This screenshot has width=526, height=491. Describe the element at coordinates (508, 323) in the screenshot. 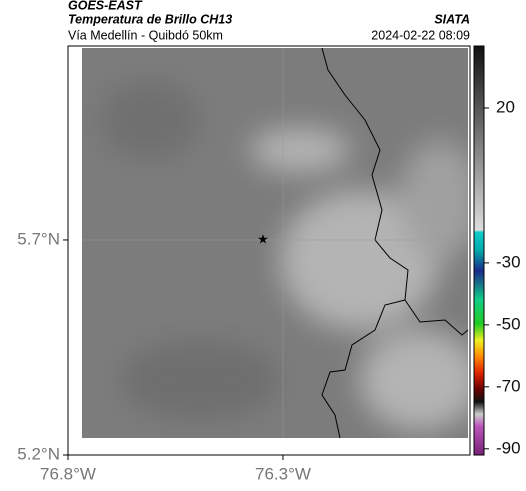

I see `colorbar-tick-label: -50` at that location.